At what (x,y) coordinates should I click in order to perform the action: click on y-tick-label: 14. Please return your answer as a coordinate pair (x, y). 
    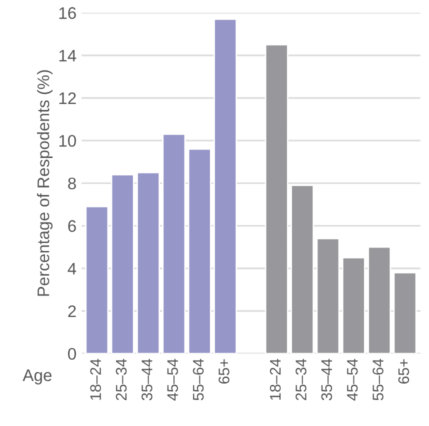
    Looking at the image, I should click on (67, 56).